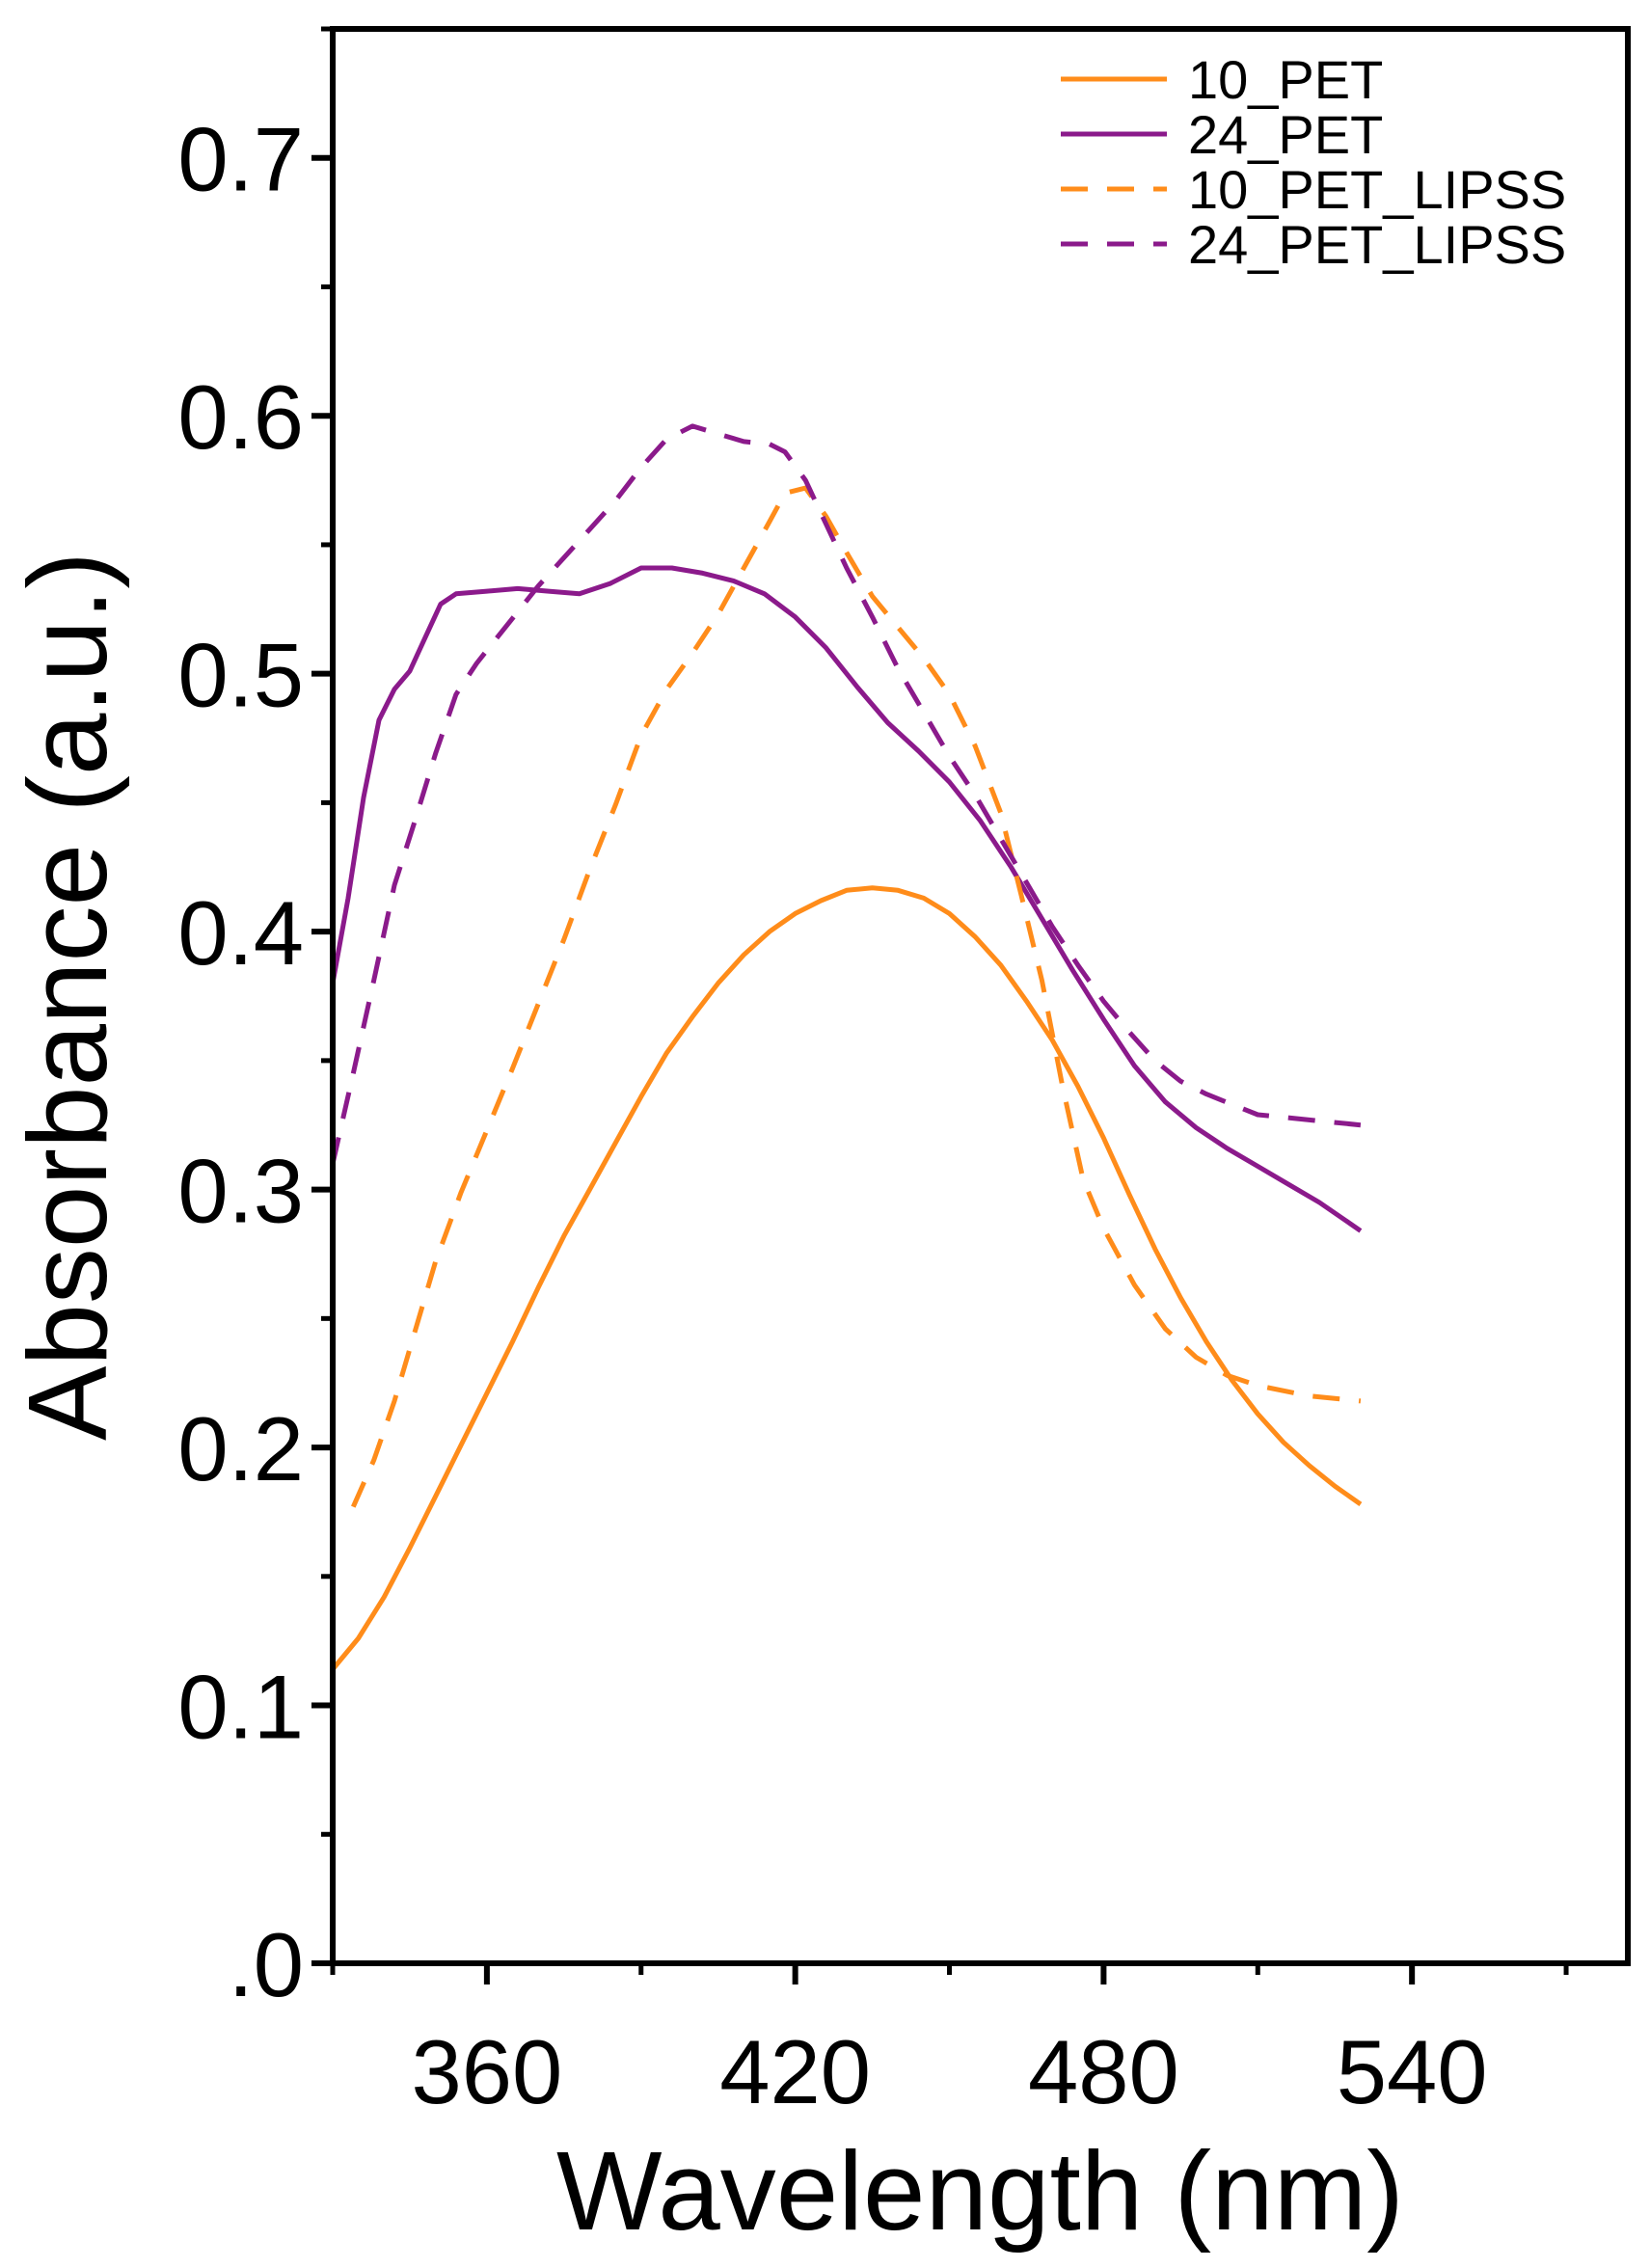  Describe the element at coordinates (1103, 2071) in the screenshot. I see `x-tick-label: 480` at that location.